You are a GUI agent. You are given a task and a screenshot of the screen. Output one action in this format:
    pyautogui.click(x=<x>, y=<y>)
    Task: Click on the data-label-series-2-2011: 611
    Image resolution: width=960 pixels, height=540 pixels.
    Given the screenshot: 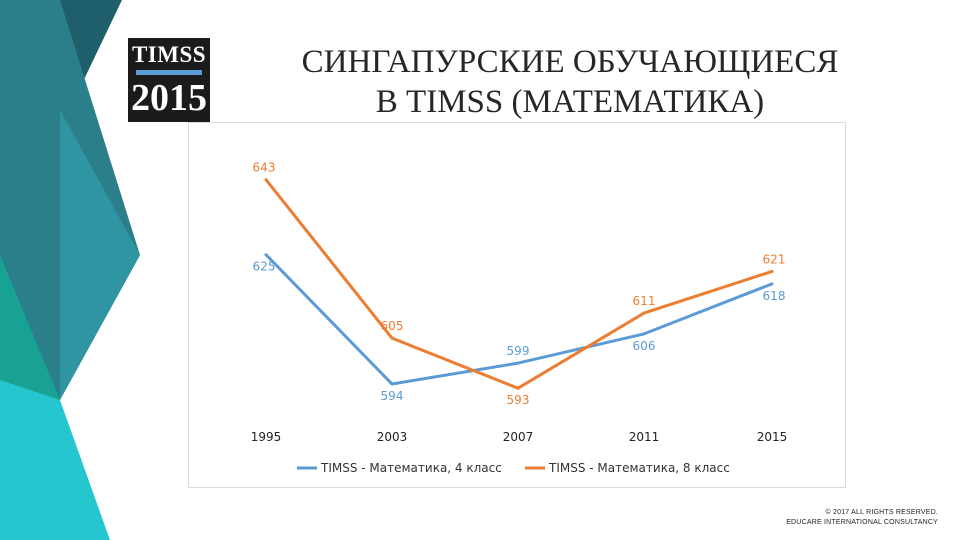 What is the action you would take?
    pyautogui.click(x=644, y=301)
    